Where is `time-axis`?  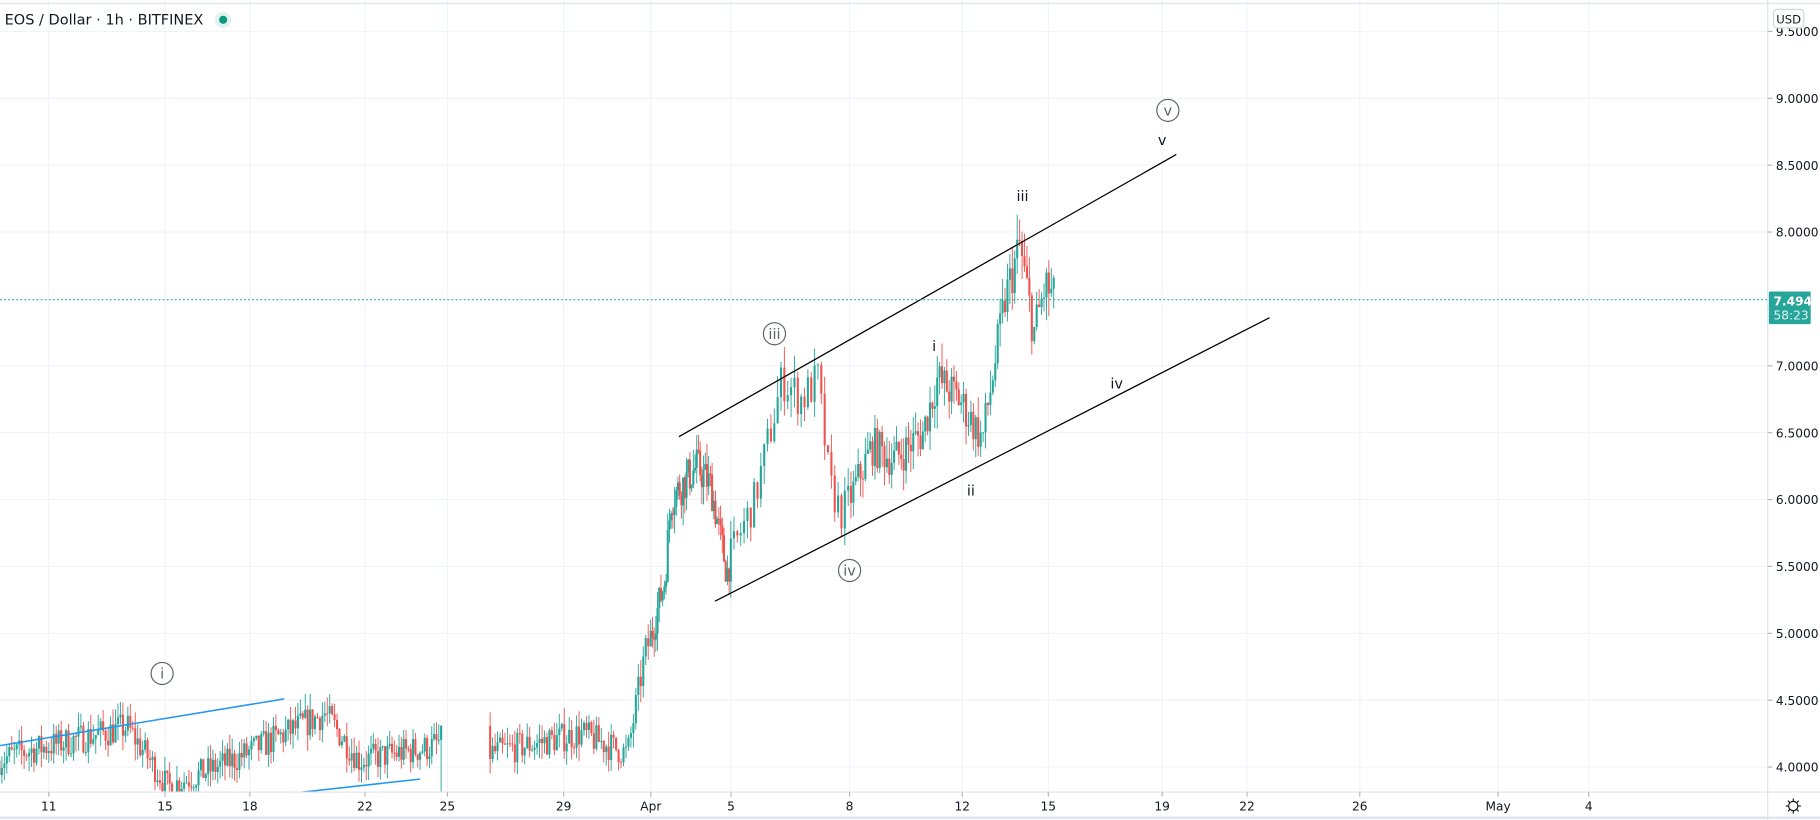 time-axis is located at coordinates (910, 806).